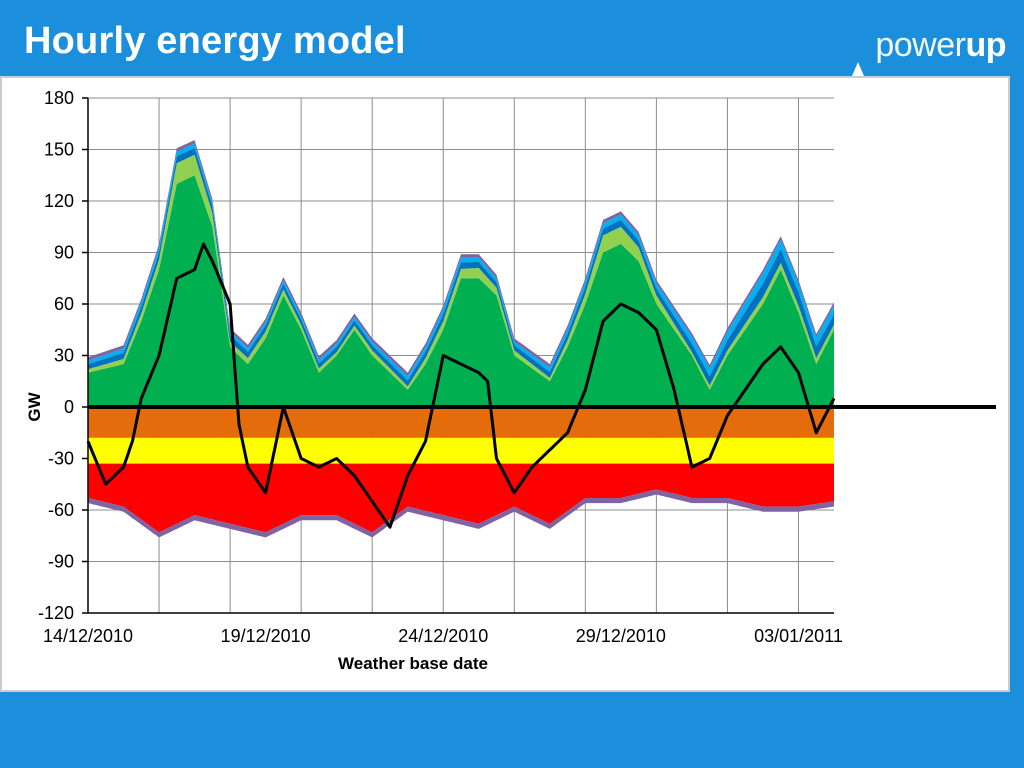  Describe the element at coordinates (56, 613) in the screenshot. I see `y-tick-label: -120` at that location.